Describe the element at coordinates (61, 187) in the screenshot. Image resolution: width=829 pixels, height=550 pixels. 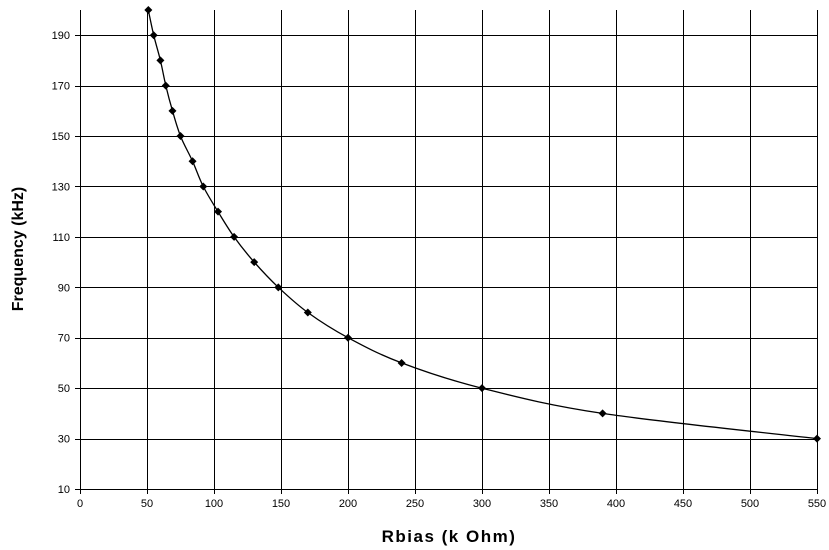
I see `y-tick-label: 130` at that location.